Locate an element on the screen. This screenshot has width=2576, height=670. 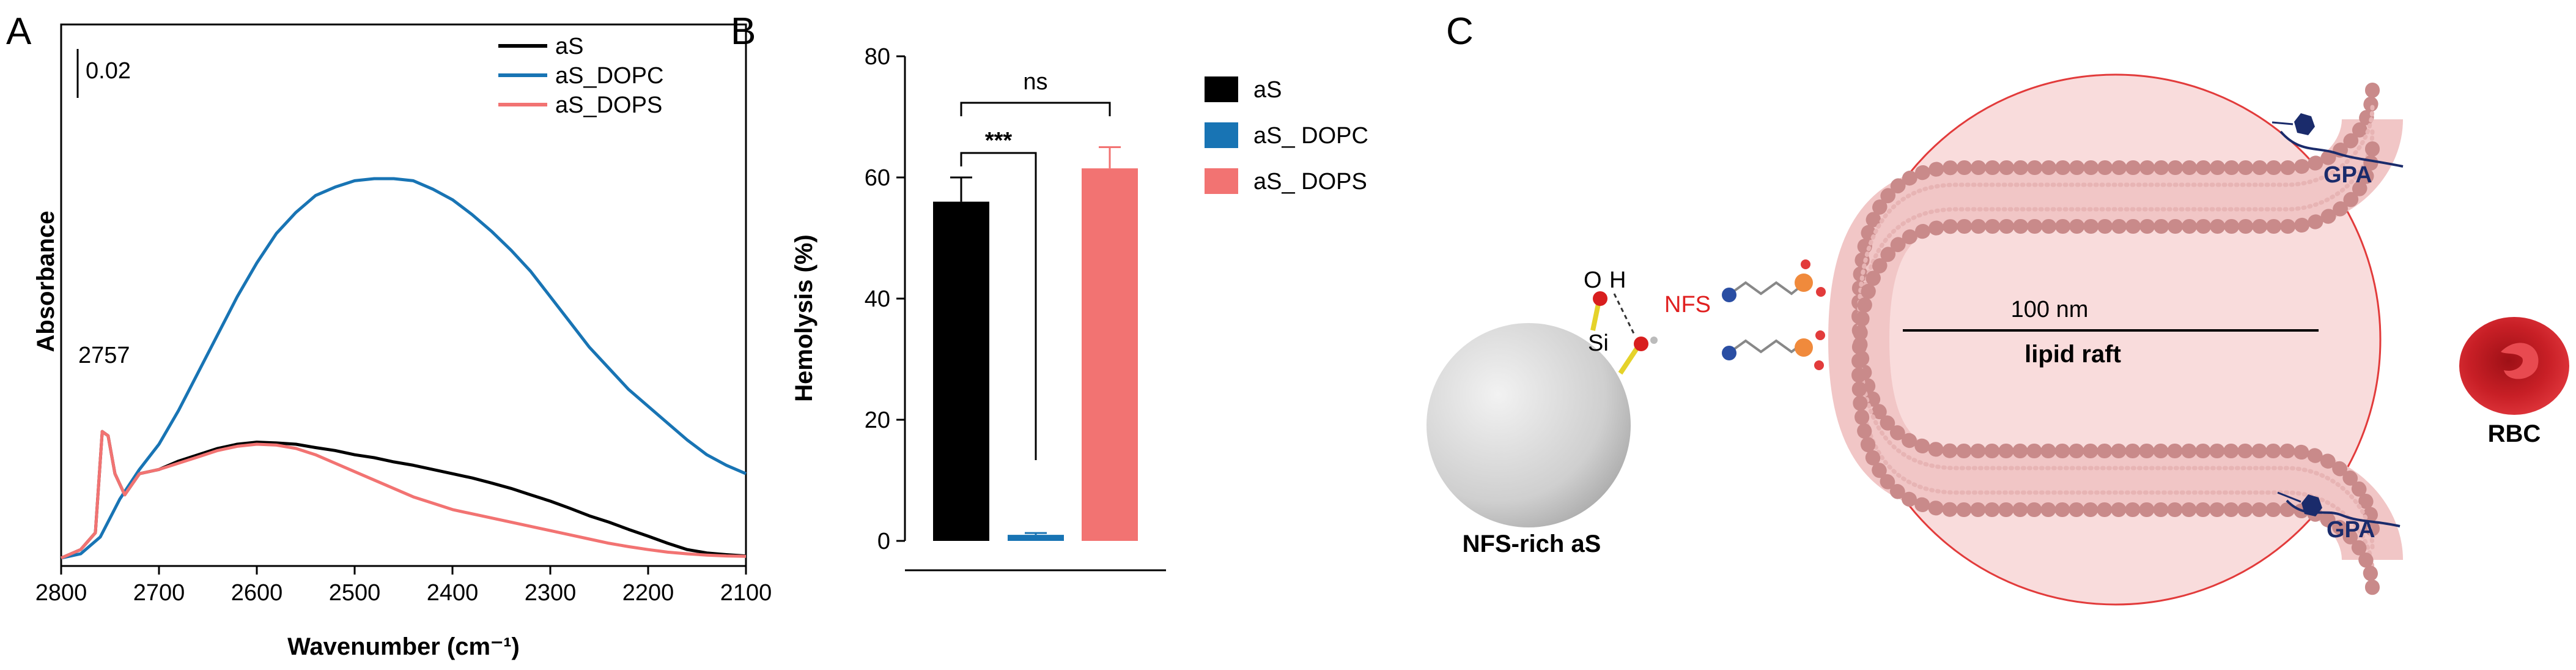
hemolysis-y-tick-label: 60 is located at coordinates (877, 178).